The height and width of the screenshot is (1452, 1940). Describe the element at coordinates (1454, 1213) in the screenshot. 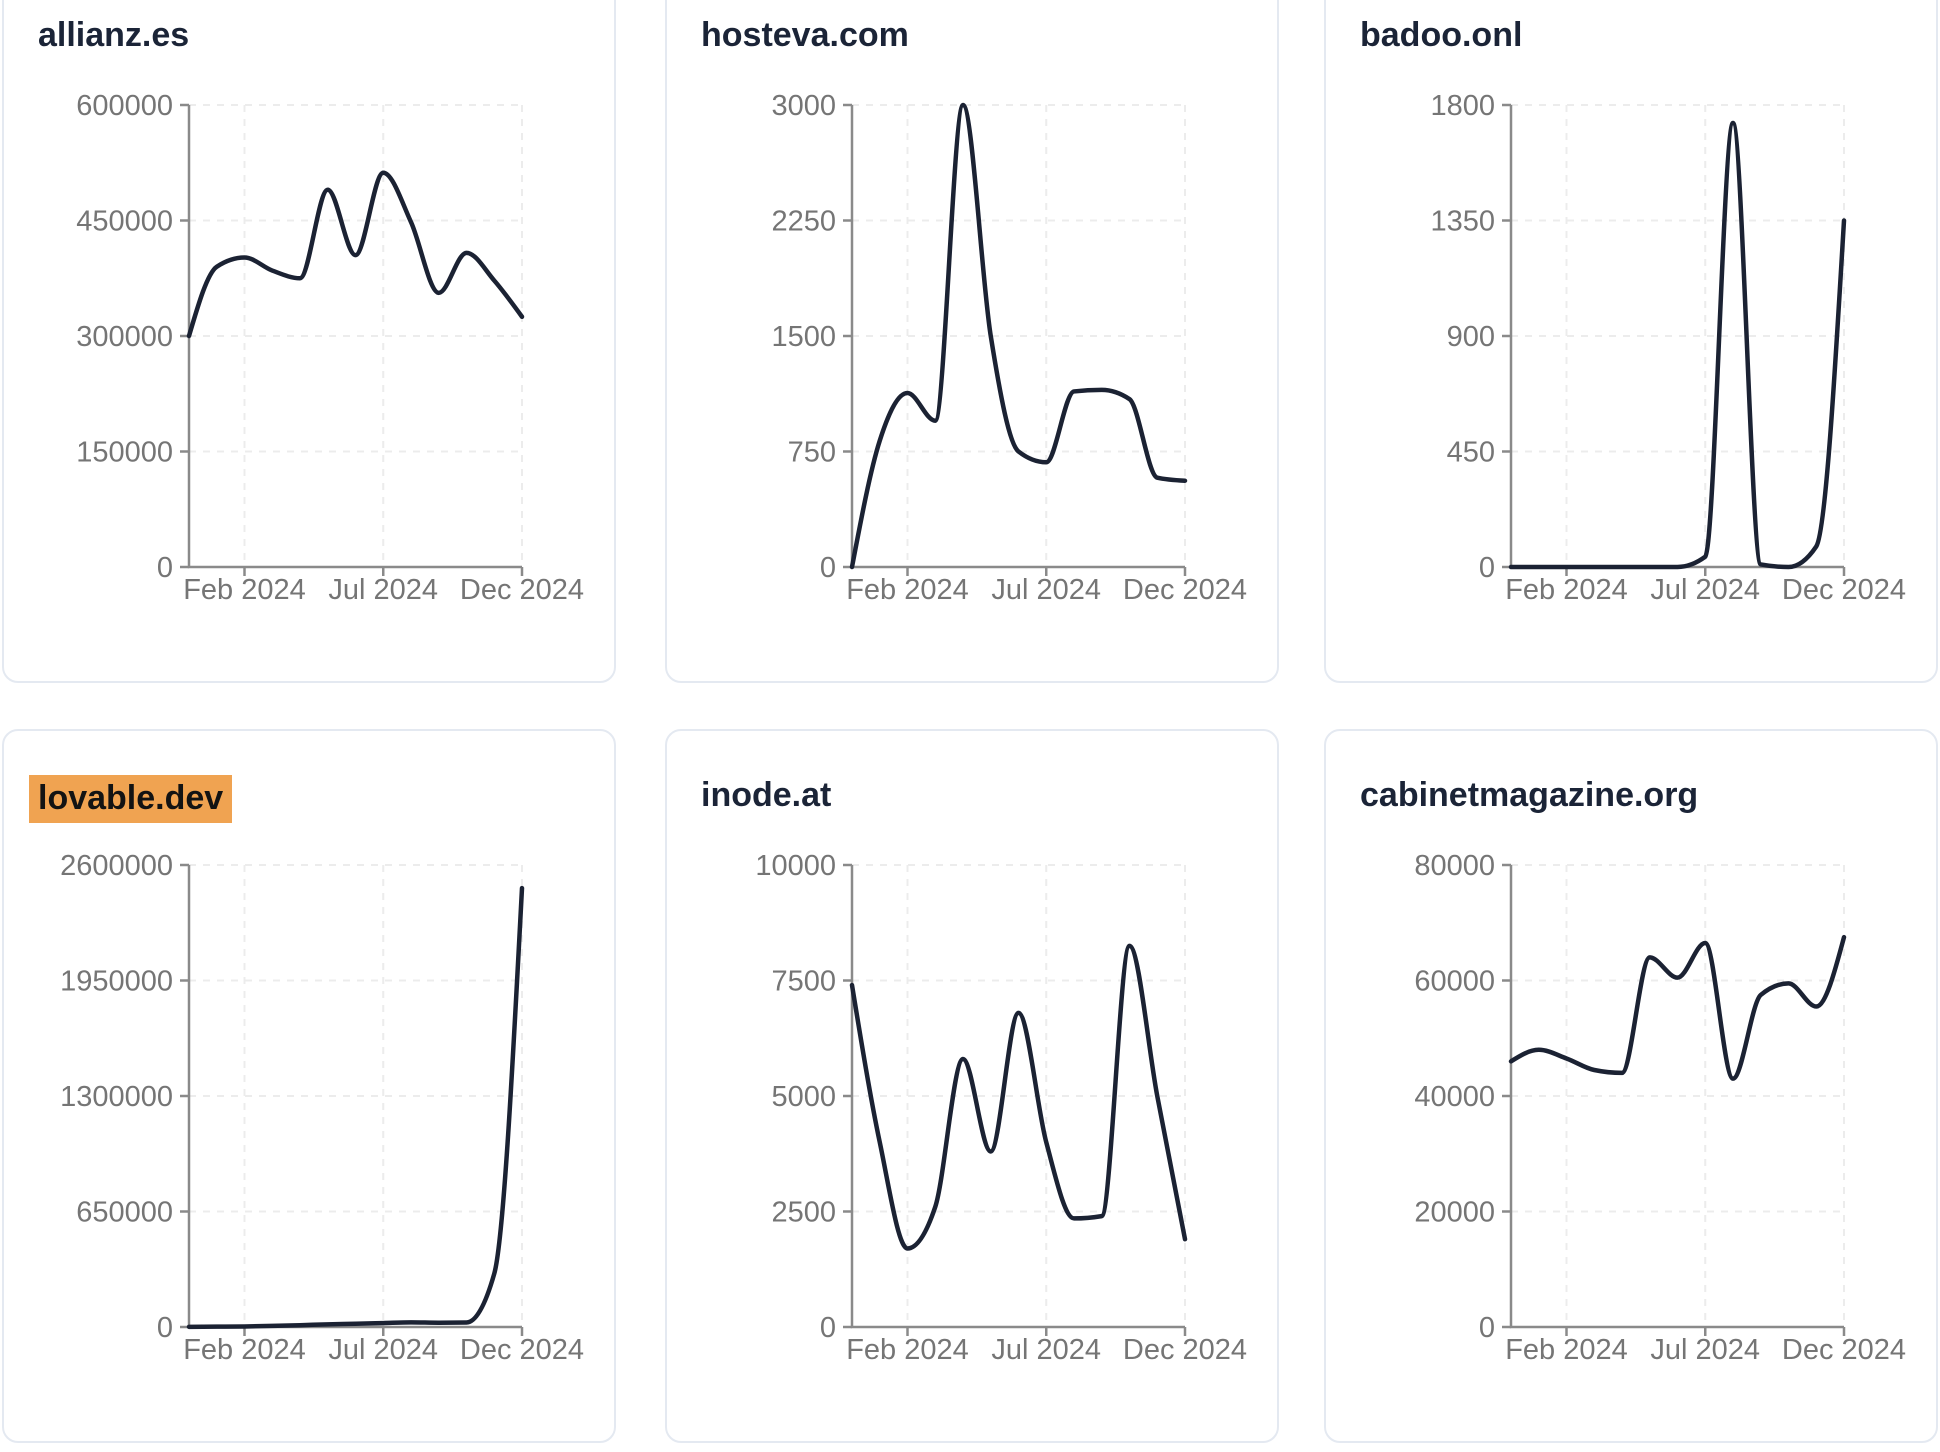

I see `svg-text: 20000` at that location.